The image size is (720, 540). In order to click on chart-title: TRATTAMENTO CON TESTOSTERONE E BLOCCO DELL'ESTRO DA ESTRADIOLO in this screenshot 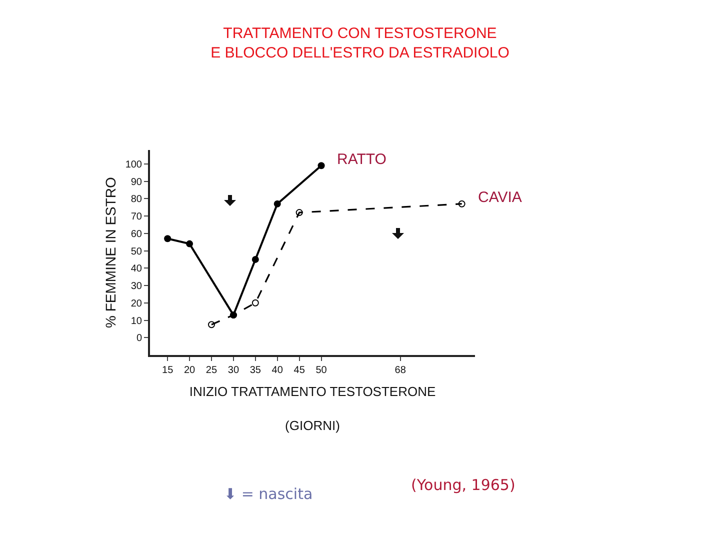, I will do `click(360, 43)`.